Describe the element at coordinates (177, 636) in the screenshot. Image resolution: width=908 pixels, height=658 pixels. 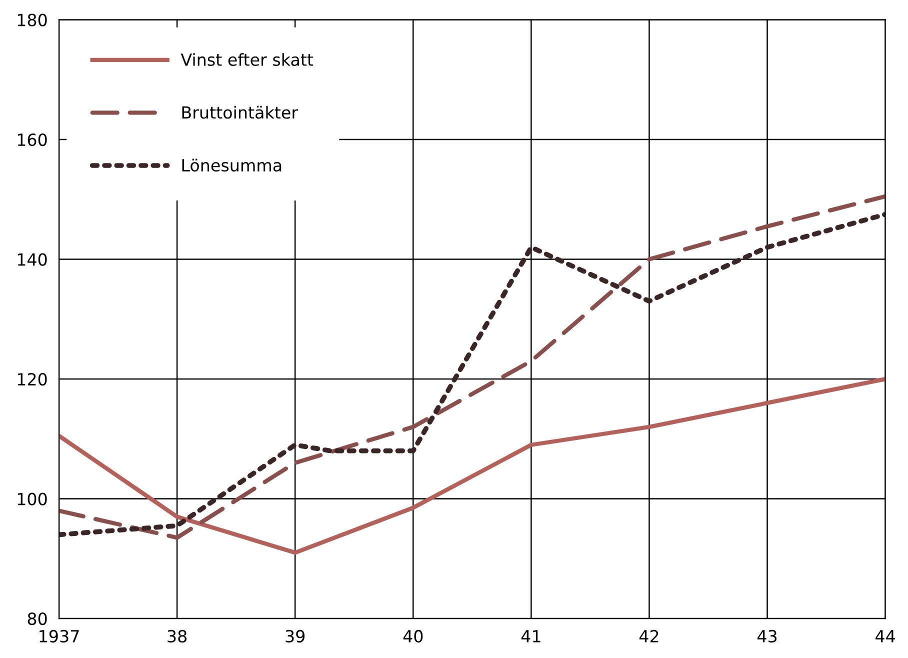
I see `x-tick-label: 38` at that location.